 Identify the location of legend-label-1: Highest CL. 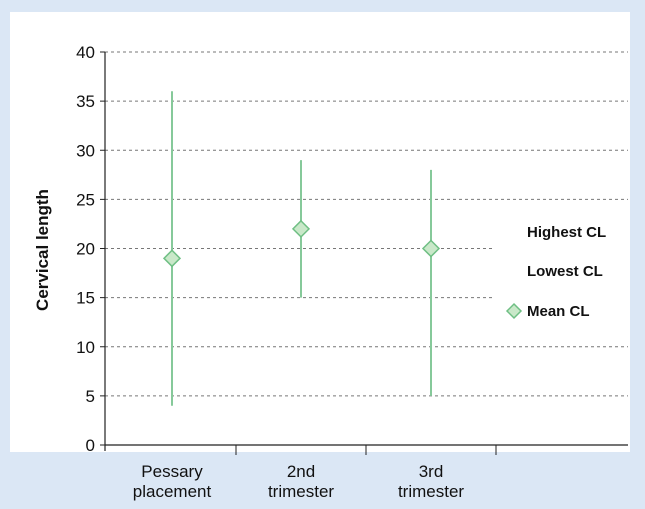
(566, 232).